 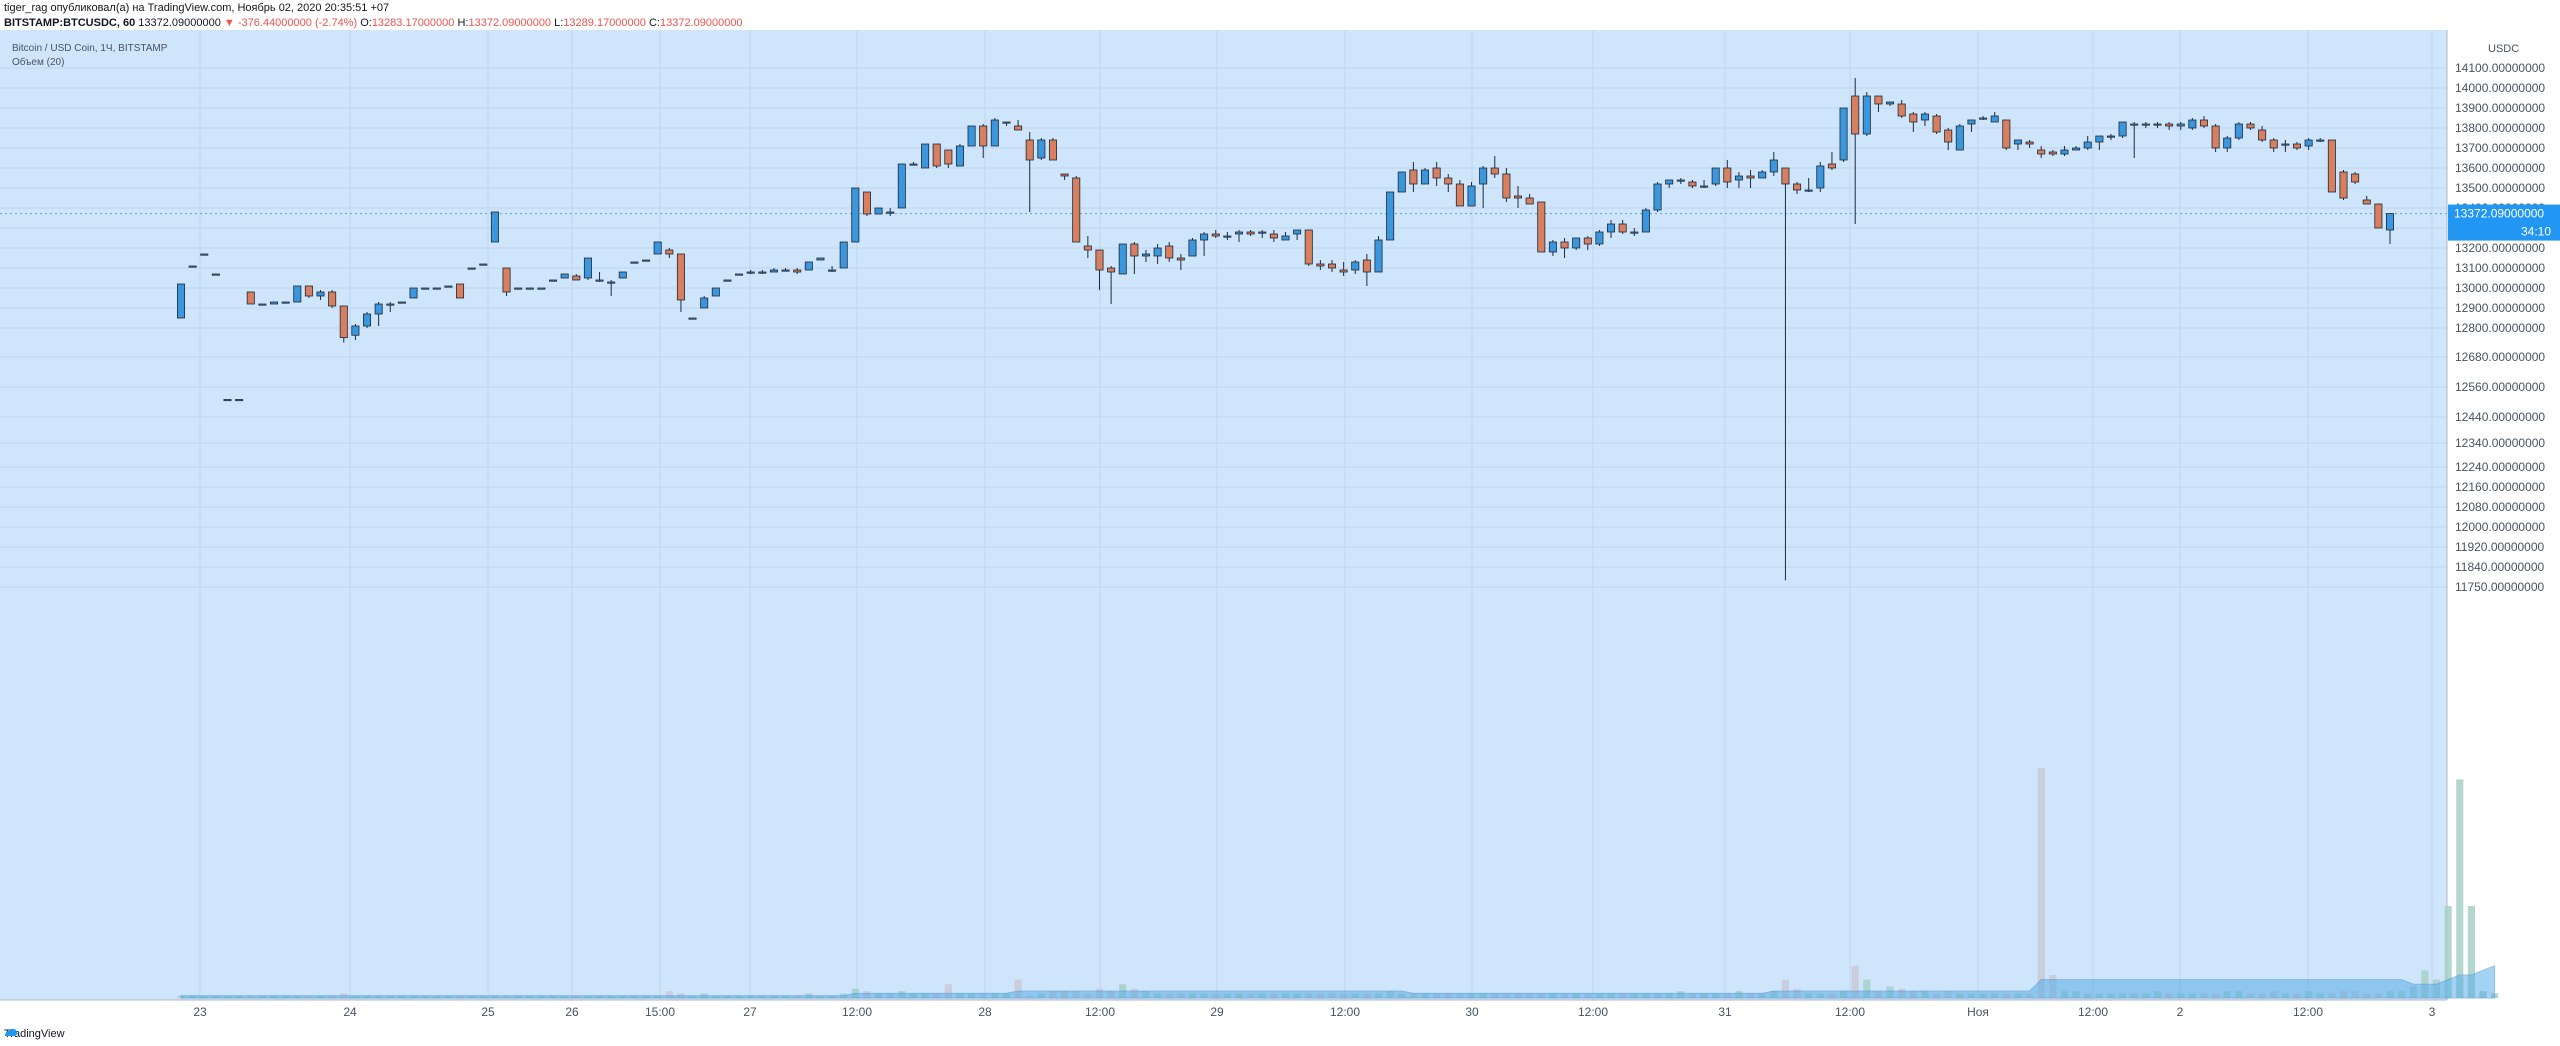 I want to click on price-tick-label: 13900.00000000, so click(x=2500, y=108).